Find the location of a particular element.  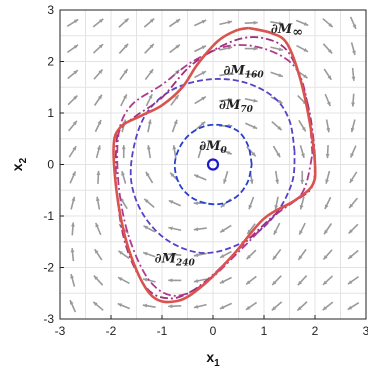

y-tick-label: -3 is located at coordinates (48, 319).